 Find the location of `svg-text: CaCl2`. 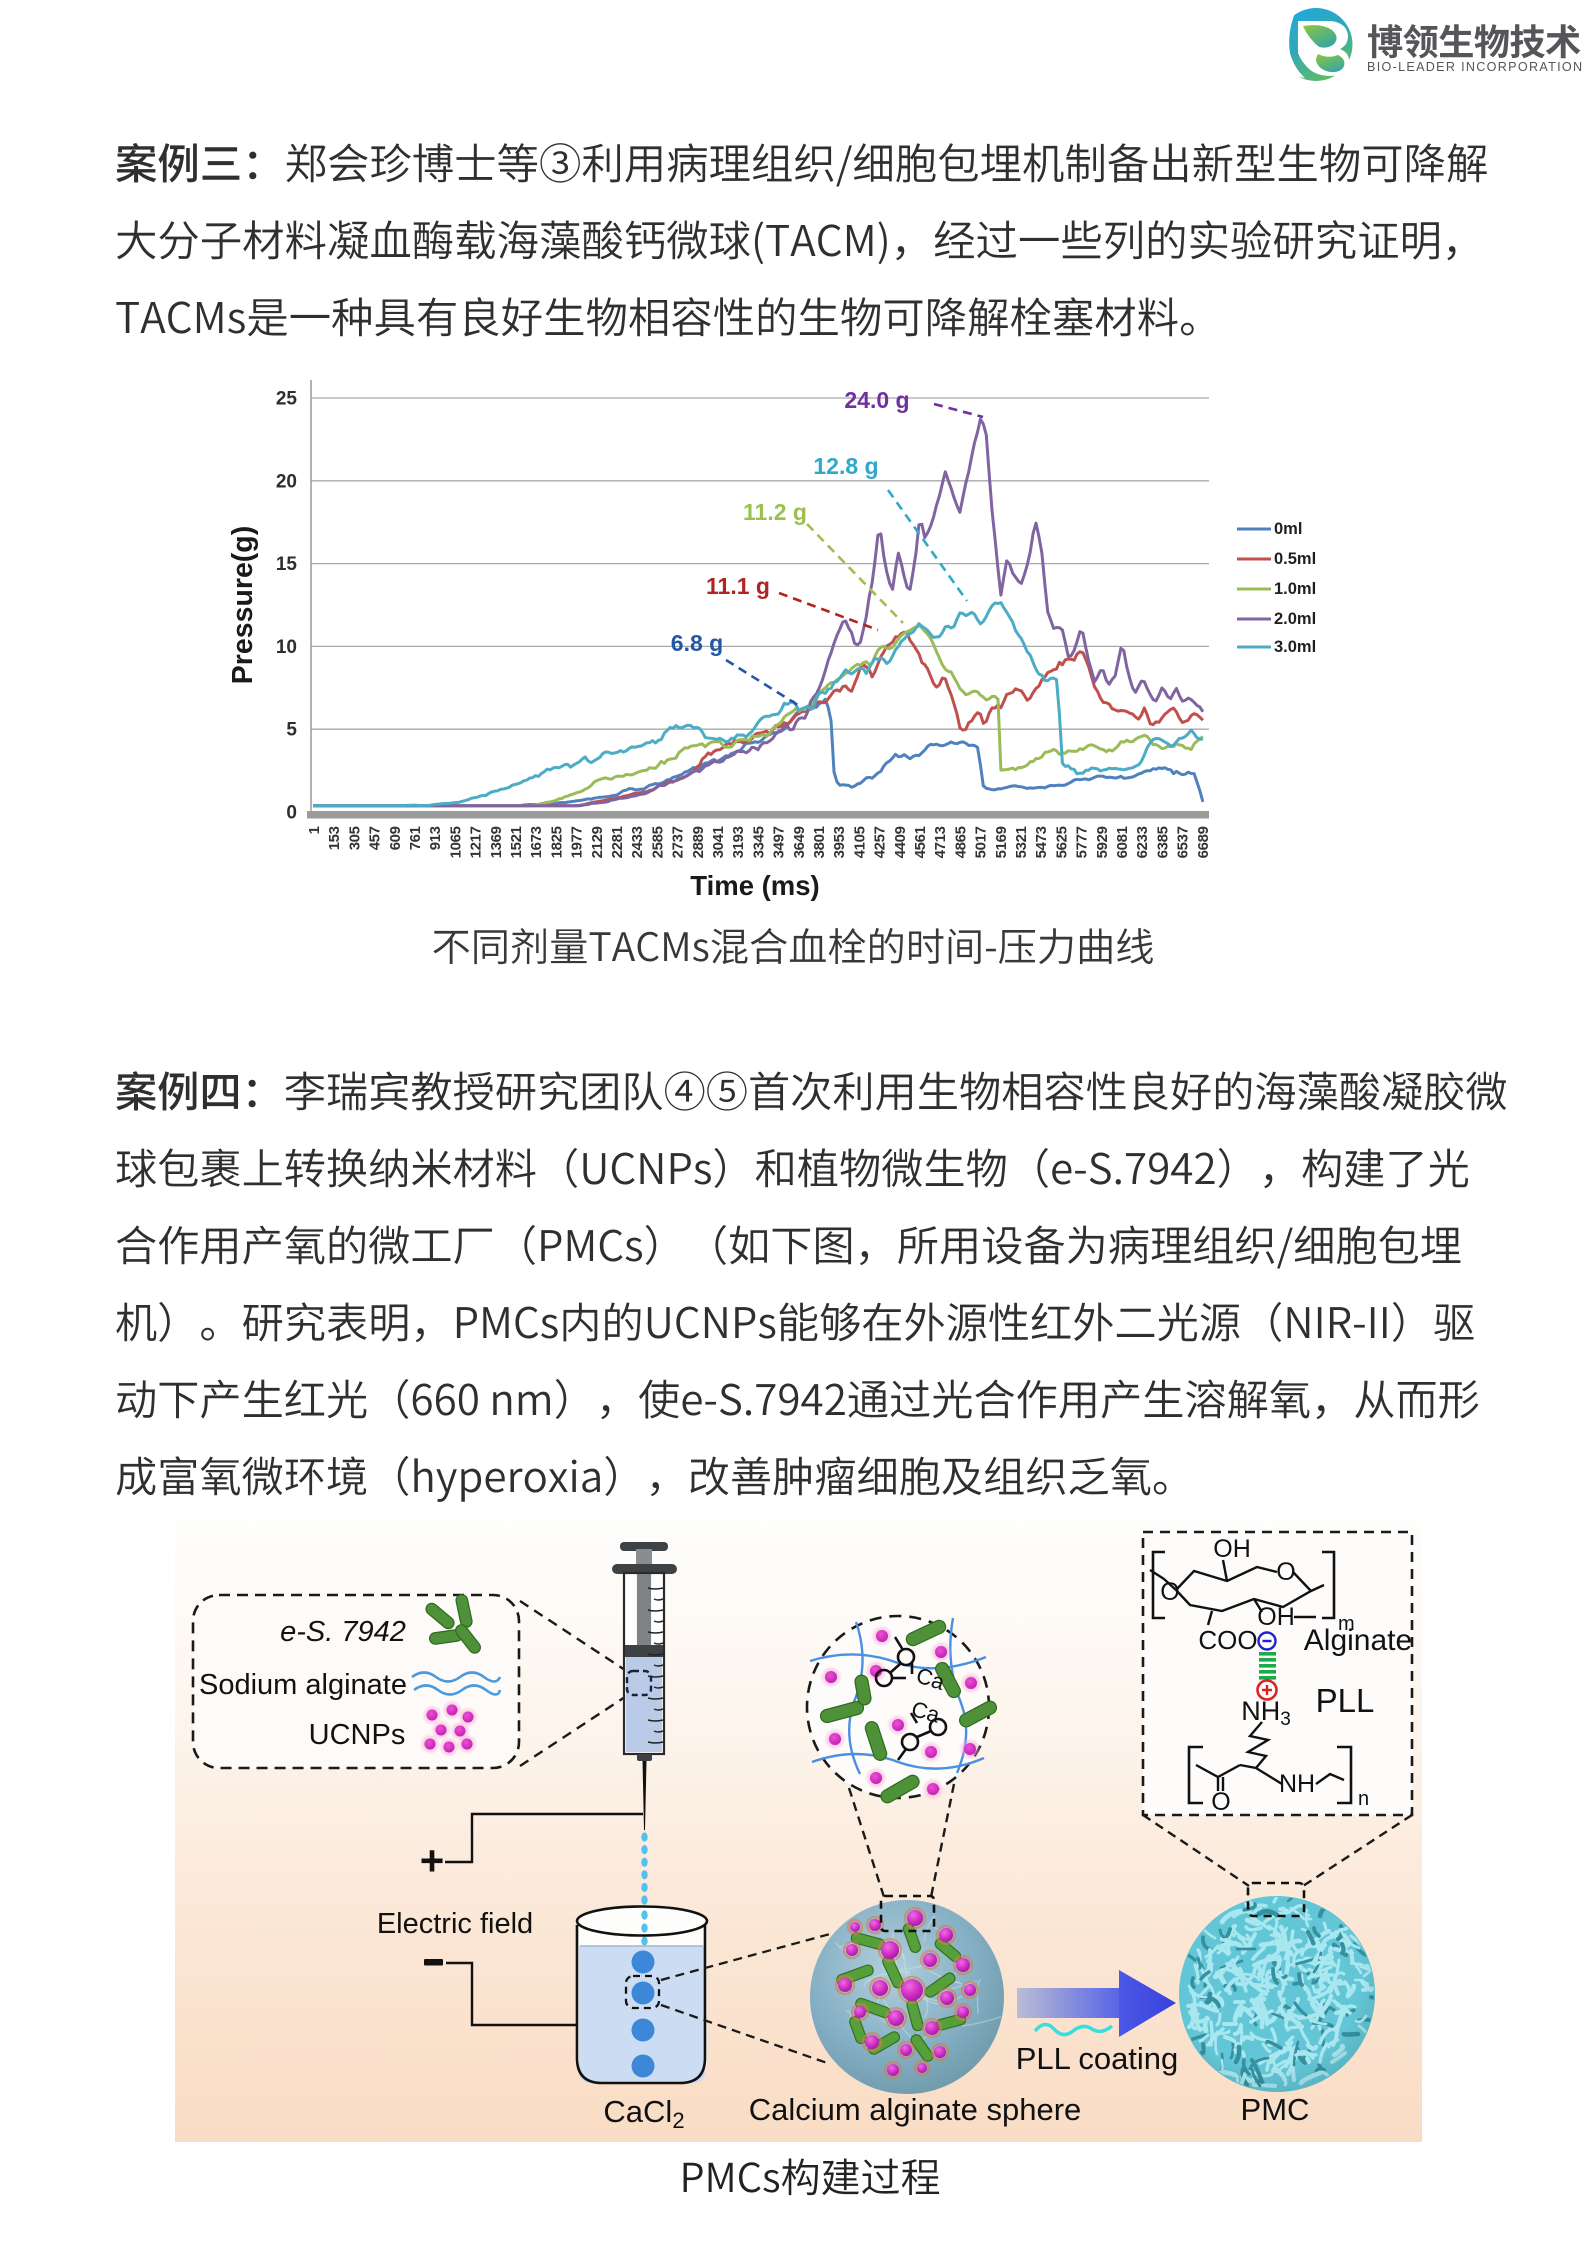

svg-text: CaCl2 is located at coordinates (643, 2113).